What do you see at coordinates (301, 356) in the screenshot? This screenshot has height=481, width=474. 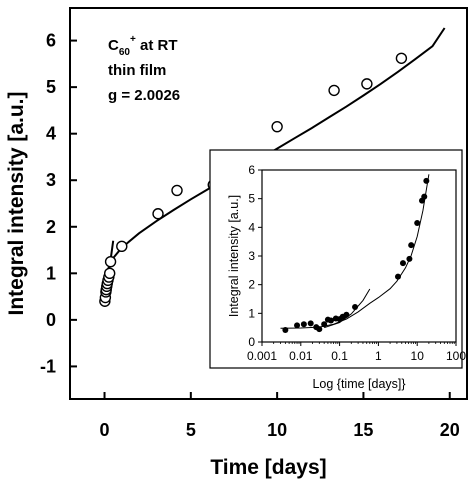 I see `inset-x-tick-label: 0.01` at bounding box center [301, 356].